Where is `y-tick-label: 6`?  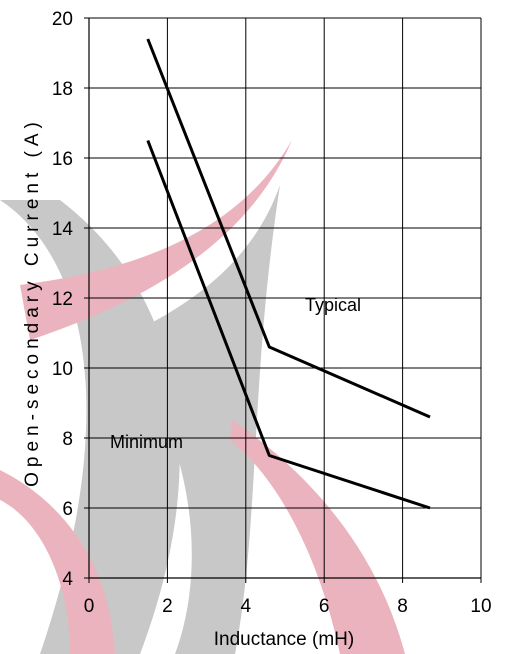 y-tick-label: 6 is located at coordinates (67, 509).